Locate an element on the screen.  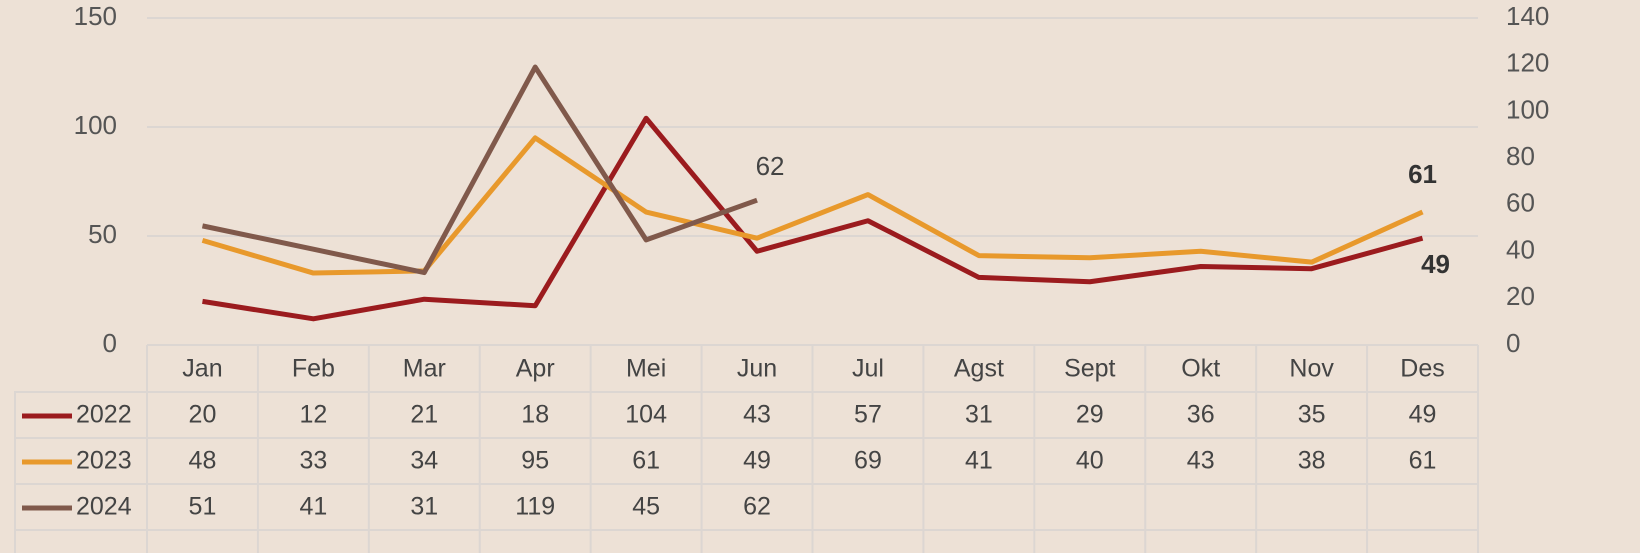
table-cell: 12 is located at coordinates (313, 415).